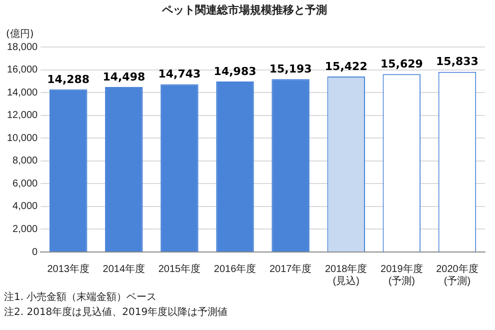 Image resolution: width=495 pixels, height=330 pixels. Describe the element at coordinates (290, 268) in the screenshot. I see `x-tick-label: 2017年度` at that location.